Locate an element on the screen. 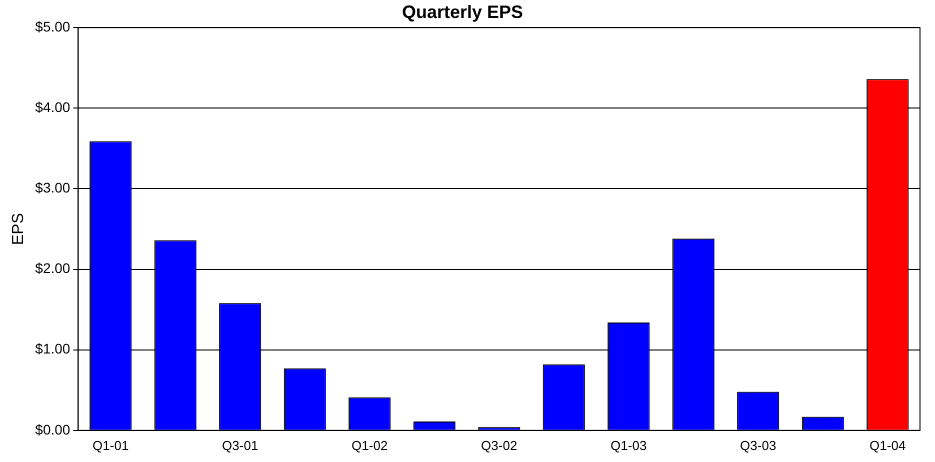  y-axis-title: EPS is located at coordinates (19, 229).